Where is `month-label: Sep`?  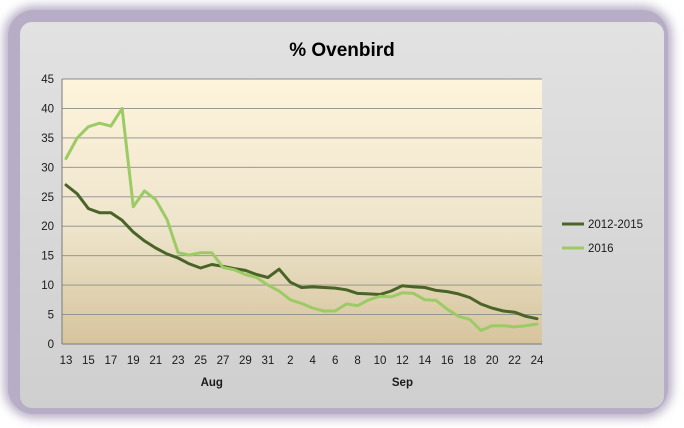
month-label: Sep is located at coordinates (402, 383).